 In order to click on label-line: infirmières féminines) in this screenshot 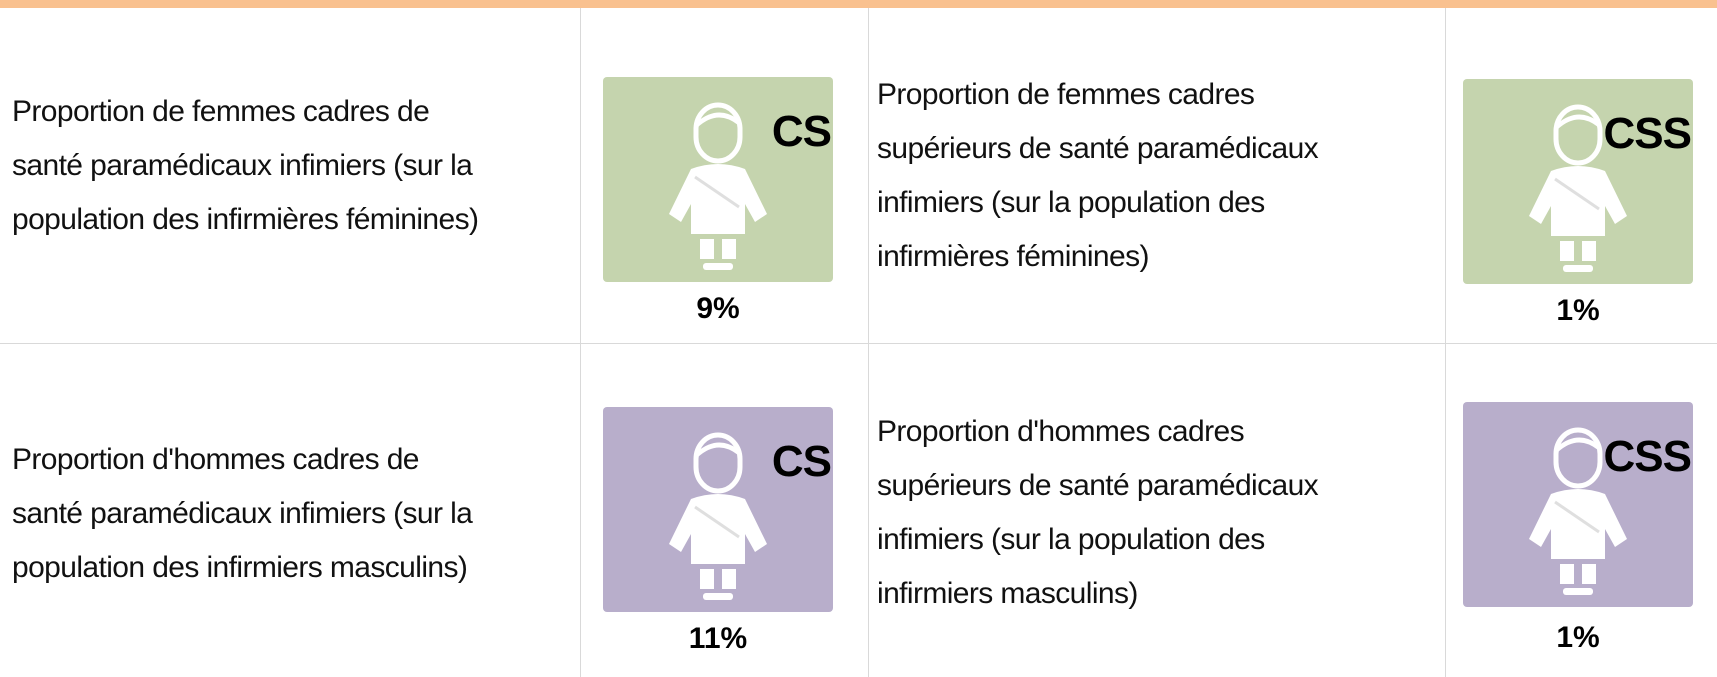, I will do `click(1013, 256)`.